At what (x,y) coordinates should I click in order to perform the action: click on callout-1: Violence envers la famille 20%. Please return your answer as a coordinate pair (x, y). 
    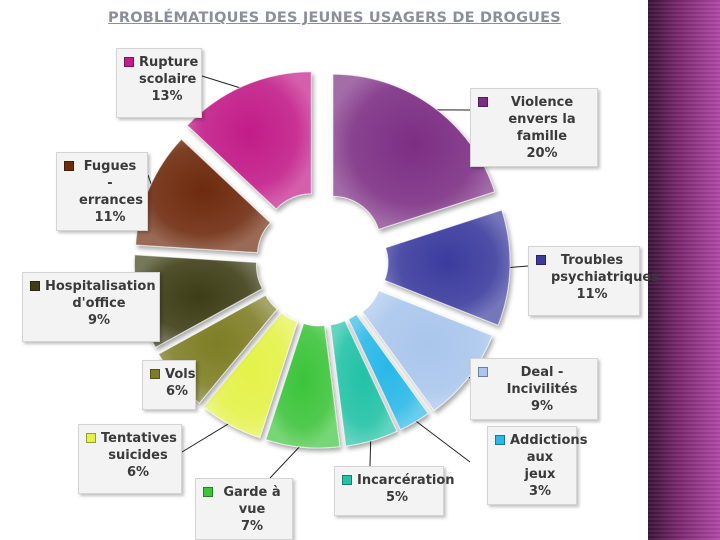
    Looking at the image, I should click on (534, 127).